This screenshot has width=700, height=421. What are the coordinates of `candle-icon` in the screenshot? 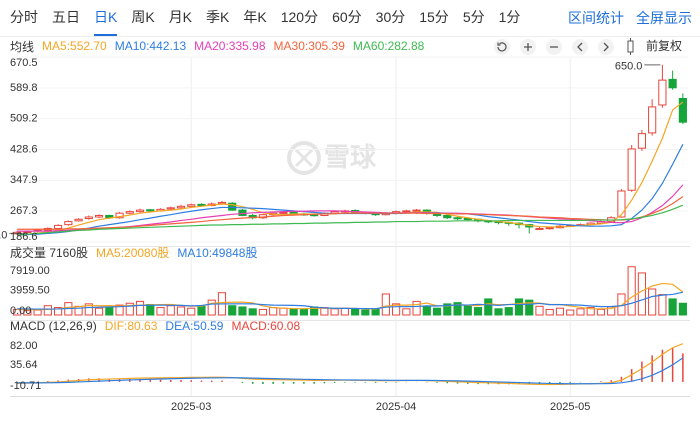 It's located at (630, 46).